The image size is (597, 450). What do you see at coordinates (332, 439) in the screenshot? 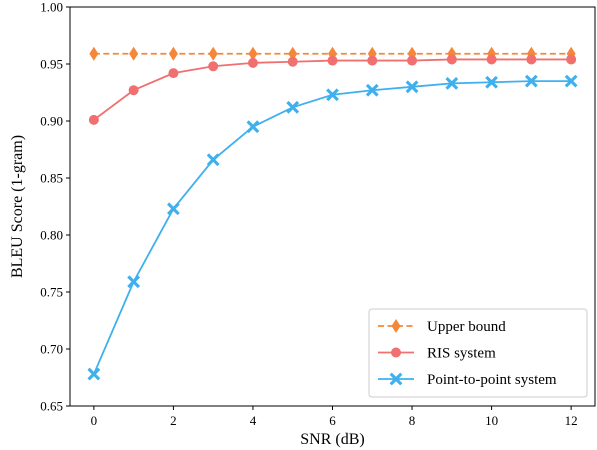
I see `x-axis-title: SNR (dB)` at bounding box center [332, 439].